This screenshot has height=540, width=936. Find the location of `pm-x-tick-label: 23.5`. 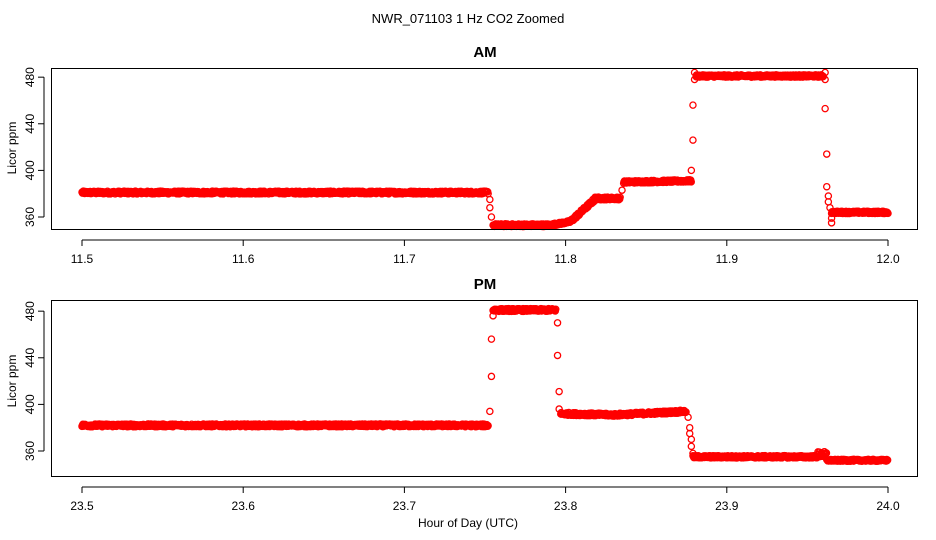

pm-x-tick-label: 23.5 is located at coordinates (82, 506).